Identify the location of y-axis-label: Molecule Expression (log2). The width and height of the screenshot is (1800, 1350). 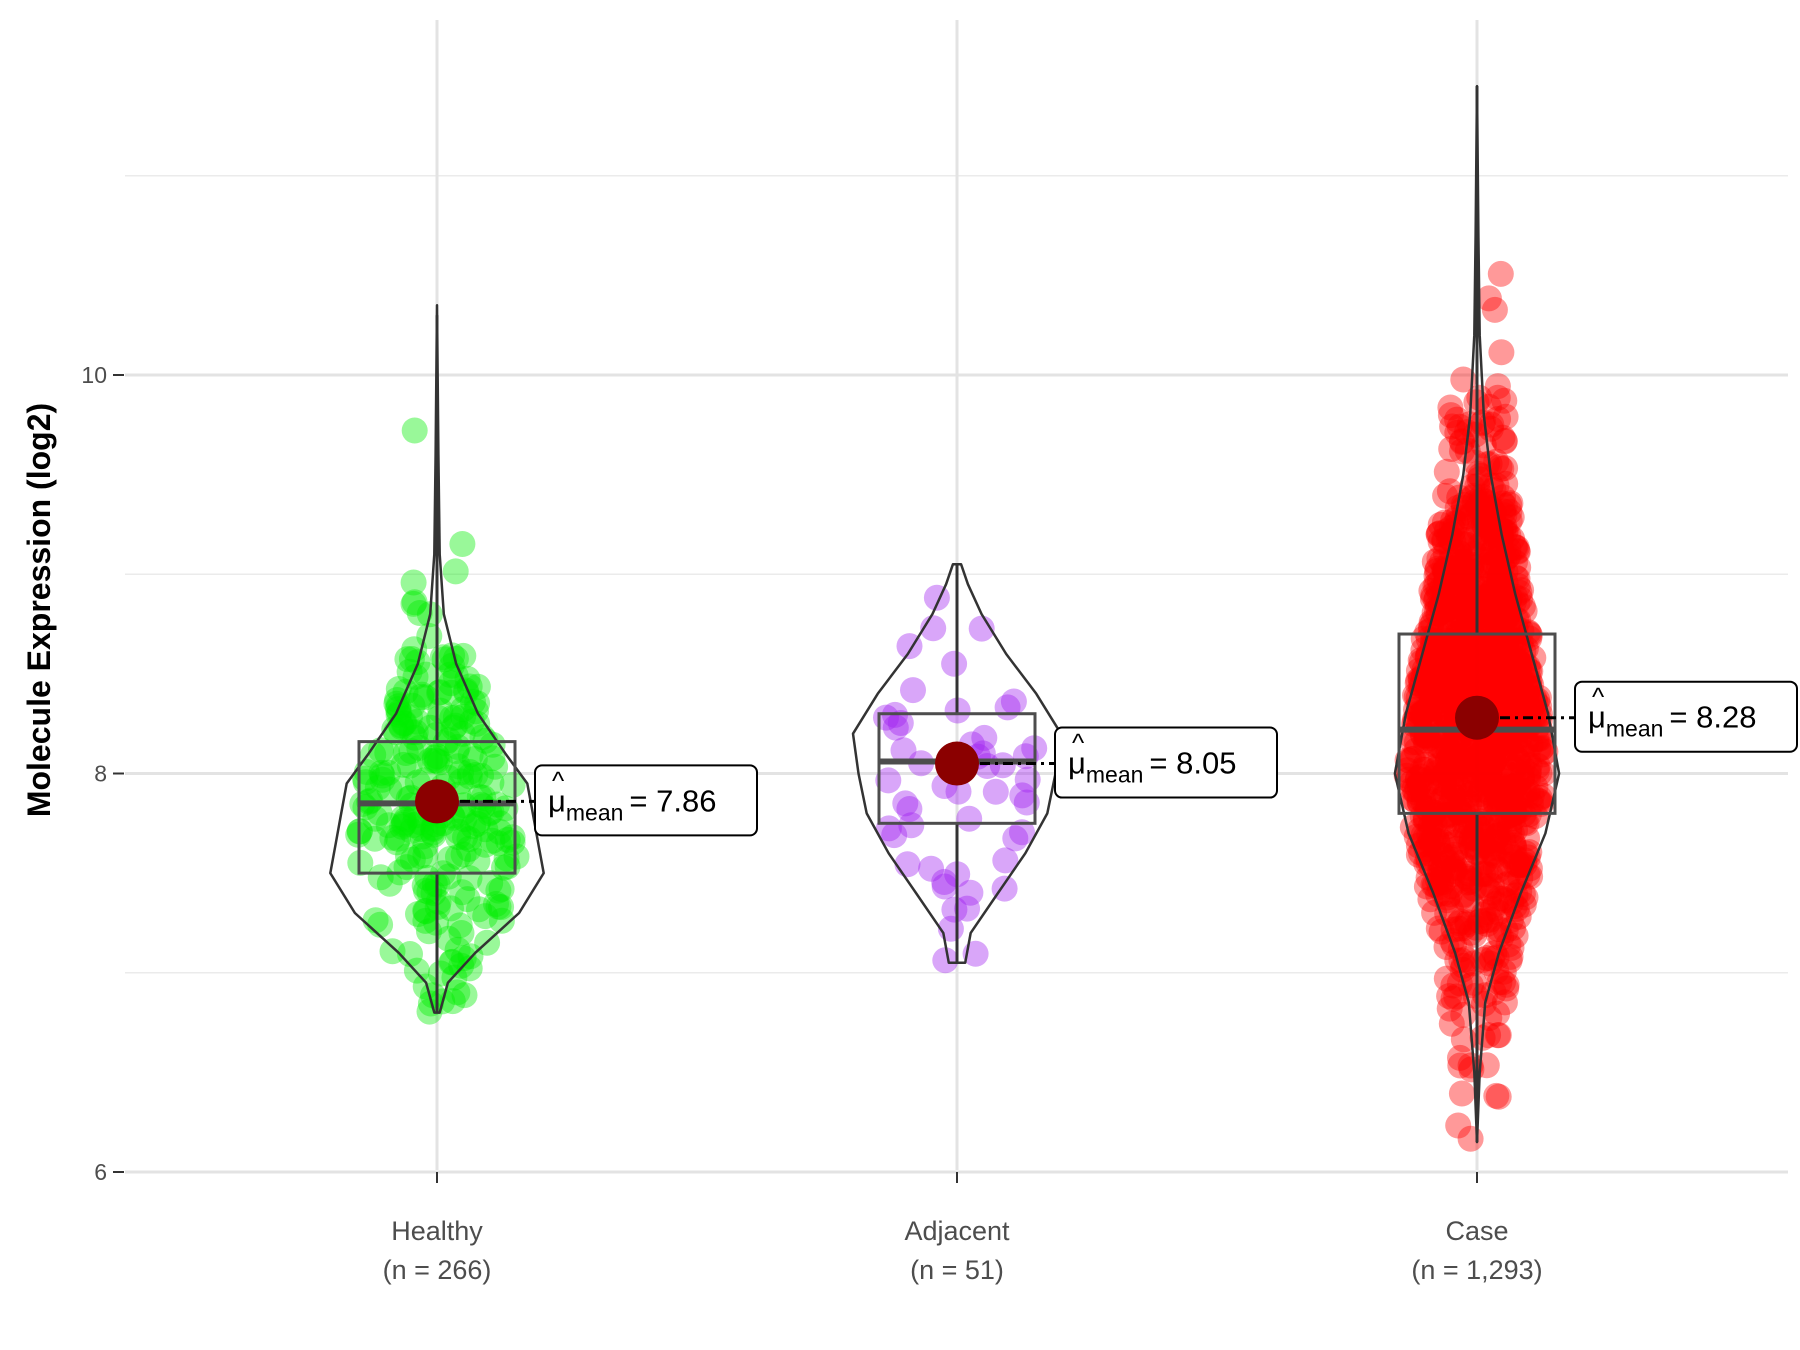
(39, 610).